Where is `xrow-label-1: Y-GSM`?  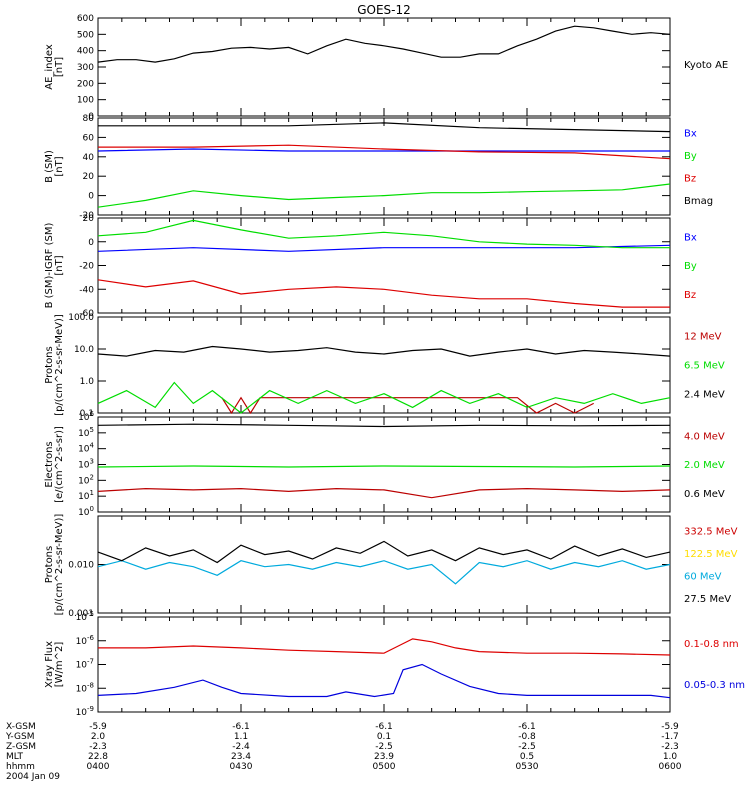
xrow-label-1: Y-GSM is located at coordinates (19, 737).